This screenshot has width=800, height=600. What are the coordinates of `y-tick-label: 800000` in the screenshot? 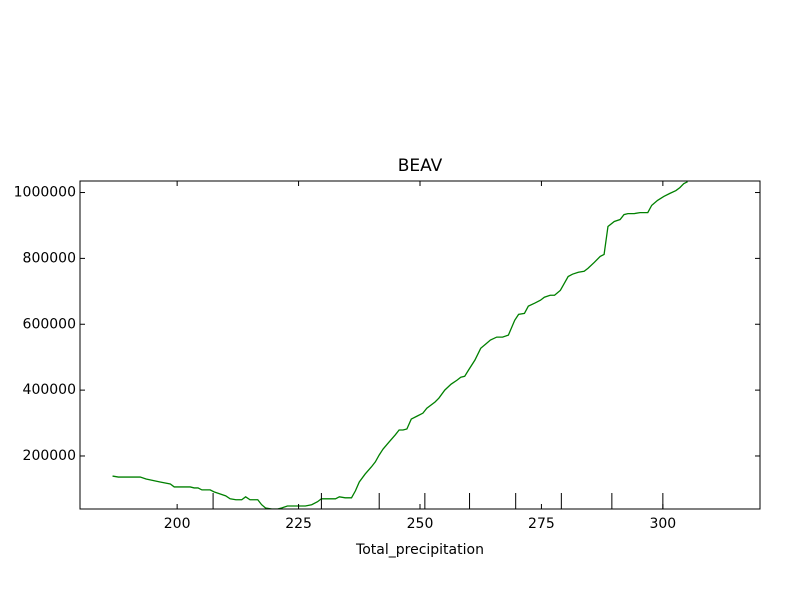 It's located at (49, 258).